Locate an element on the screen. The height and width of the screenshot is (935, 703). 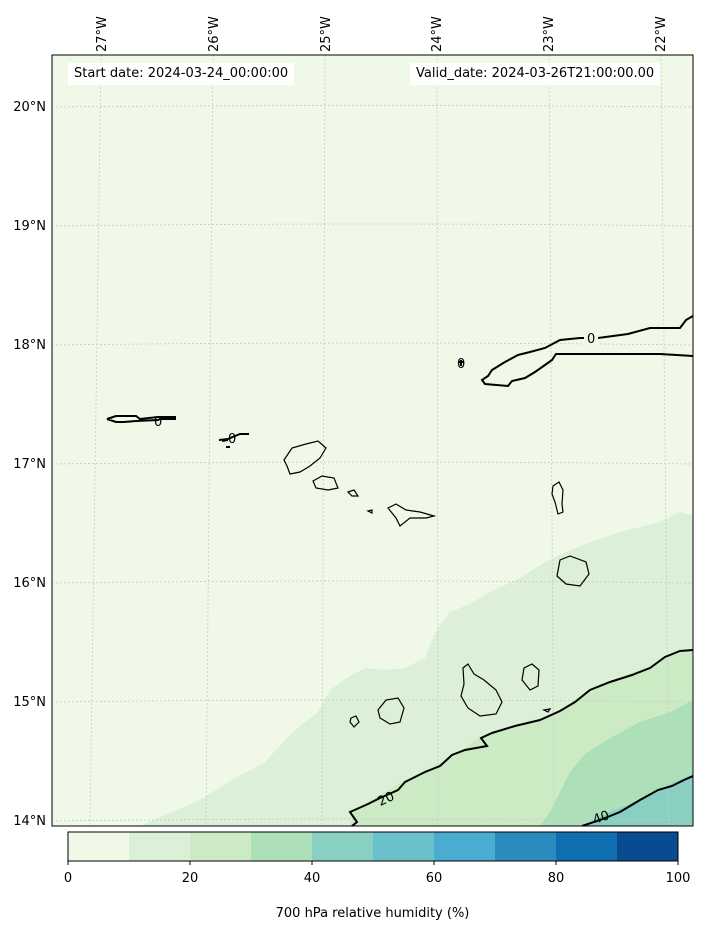
latitude-labels: 20°N 19°N 18°N 17°N 16°N 15°N 14°N is located at coordinates (29, 464).